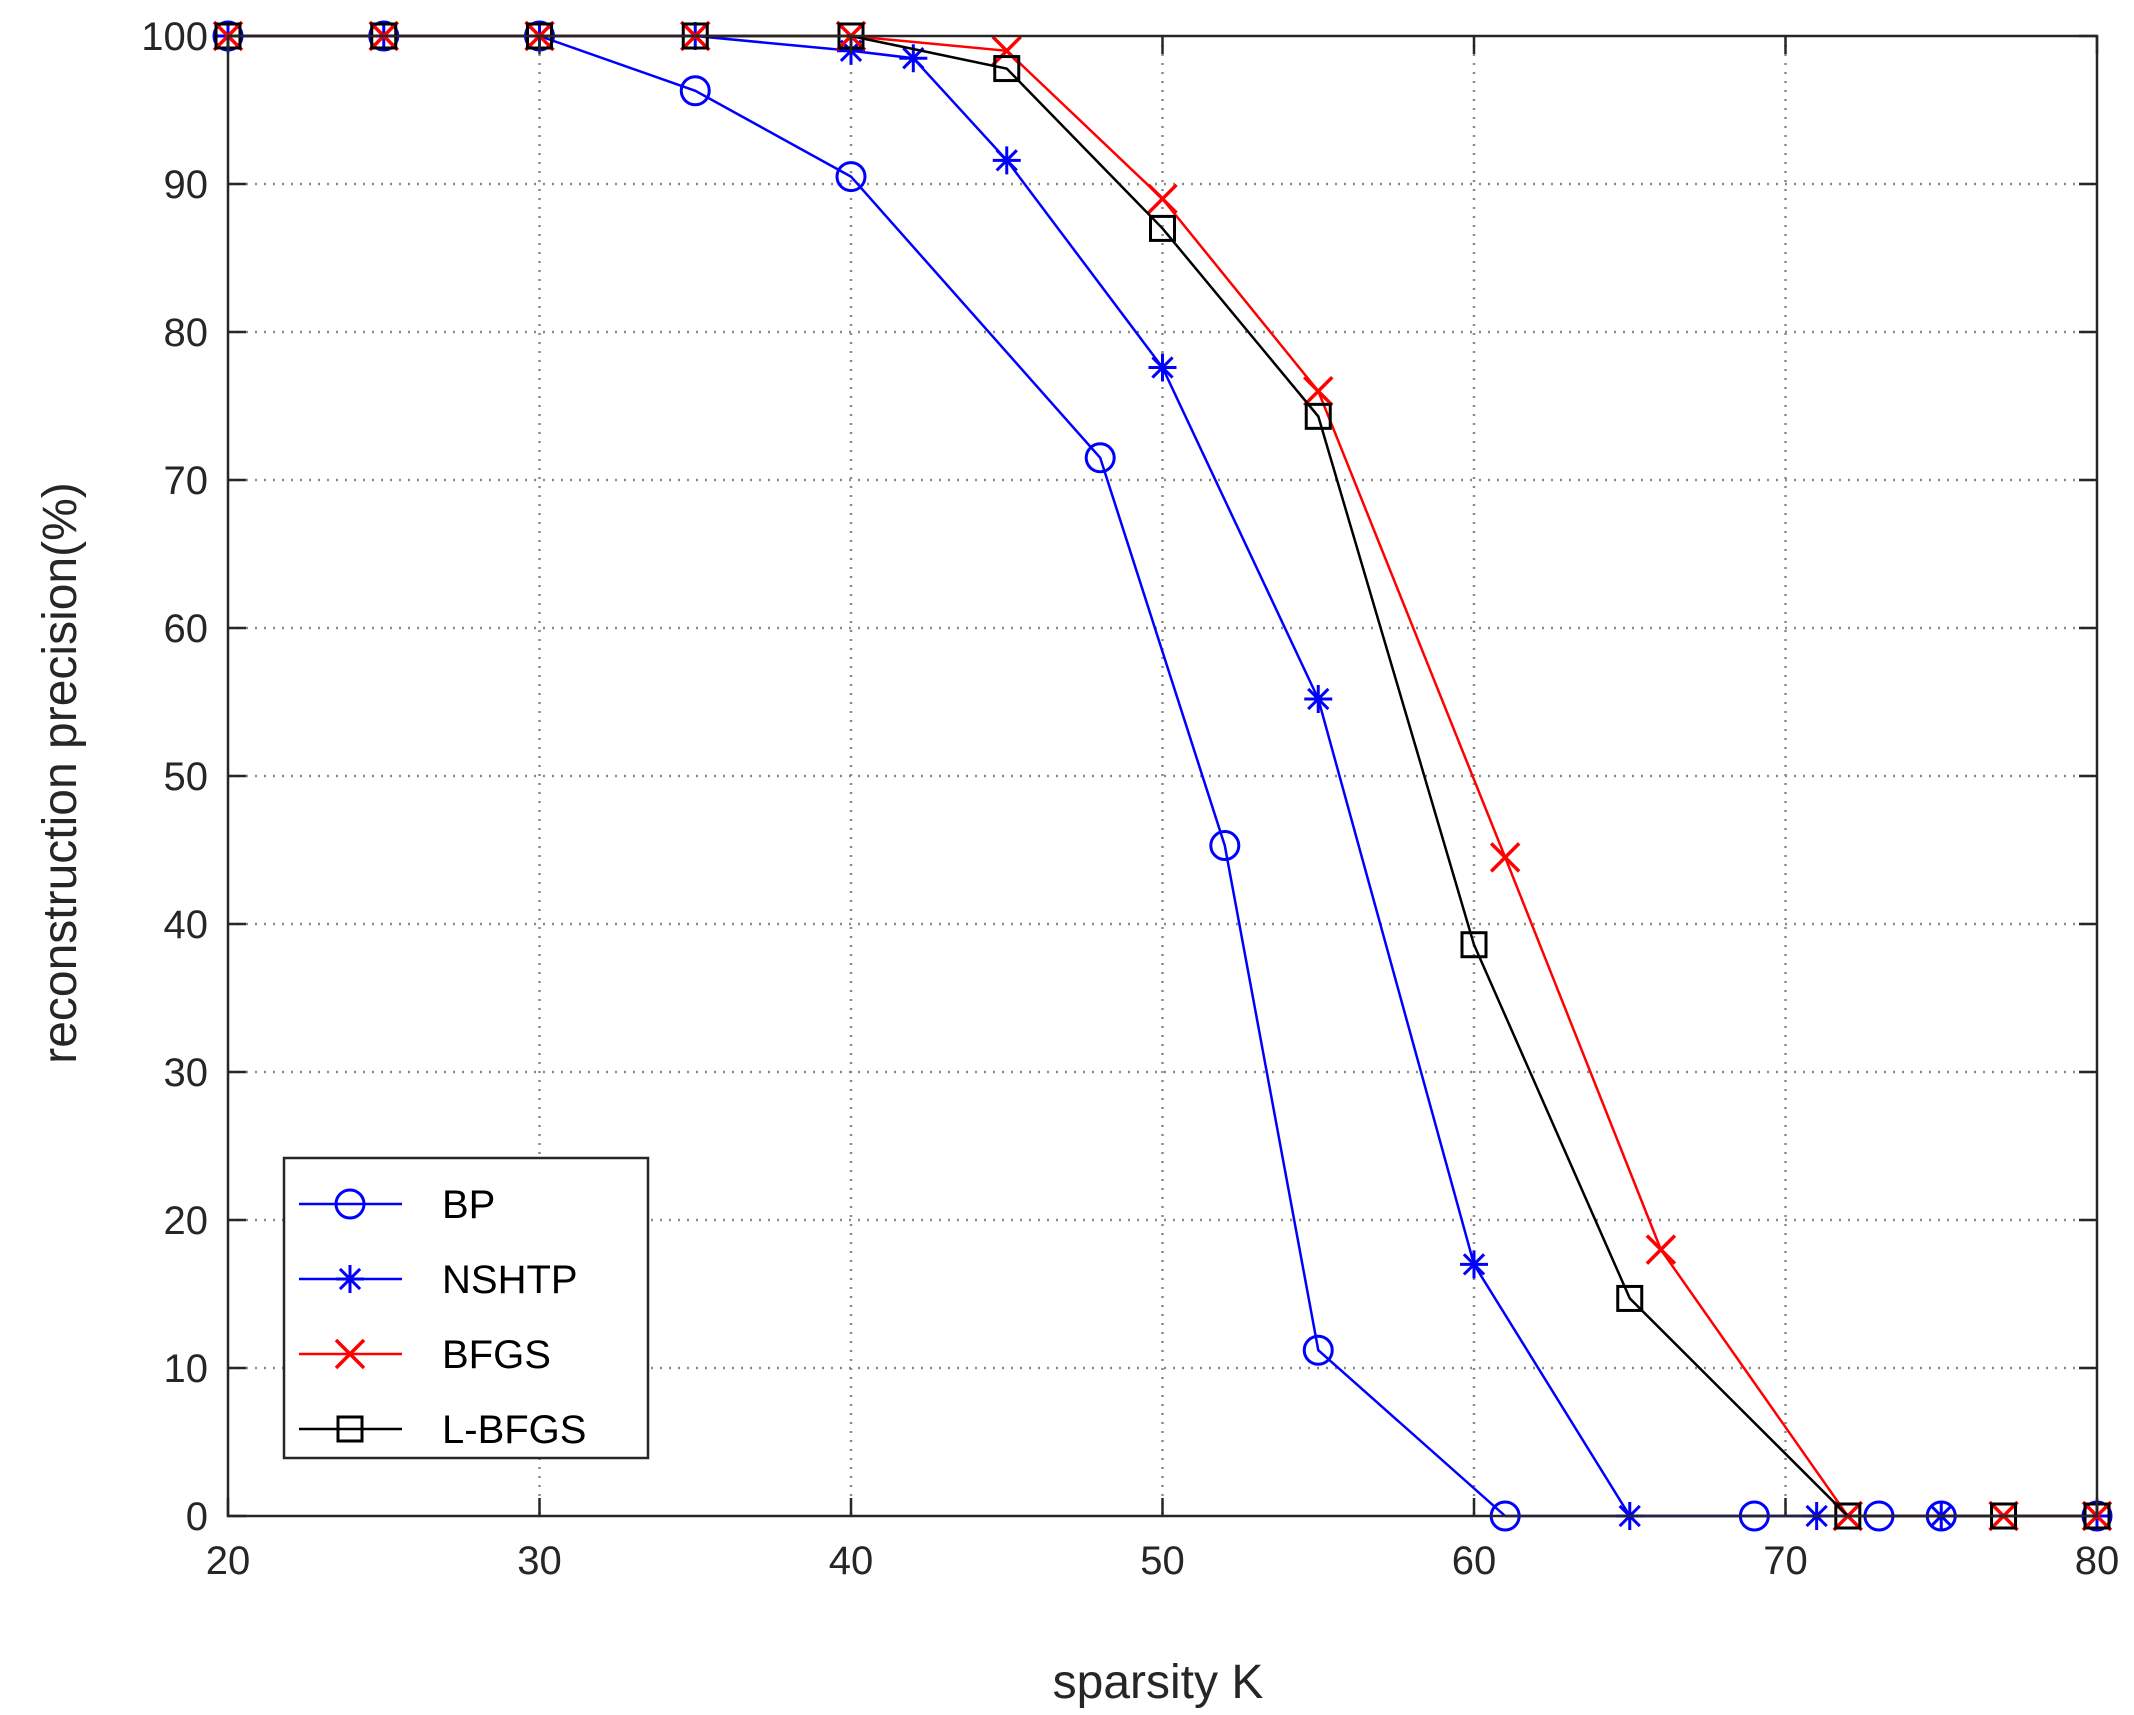 This screenshot has height=1715, width=2134. Describe the element at coordinates (438, 1280) in the screenshot. I see `legend-item-nshtp: NSHTP` at that location.